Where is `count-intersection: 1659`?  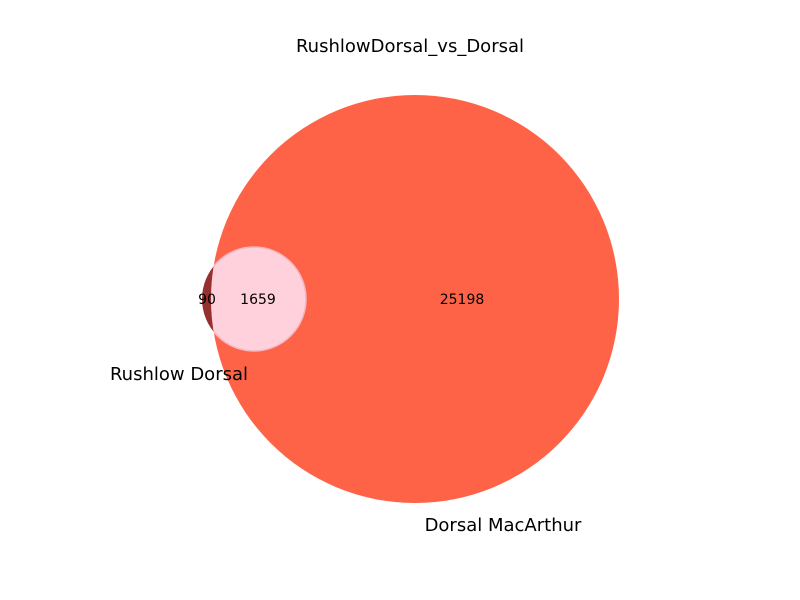
count-intersection: 1659 is located at coordinates (258, 300).